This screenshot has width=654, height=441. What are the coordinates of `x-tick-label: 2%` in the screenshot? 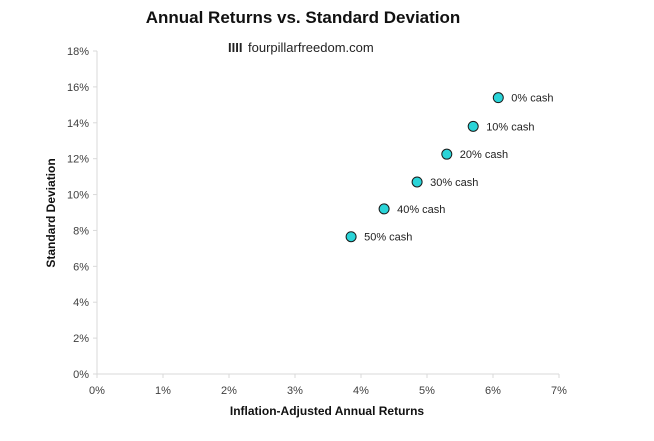 It's located at (229, 391).